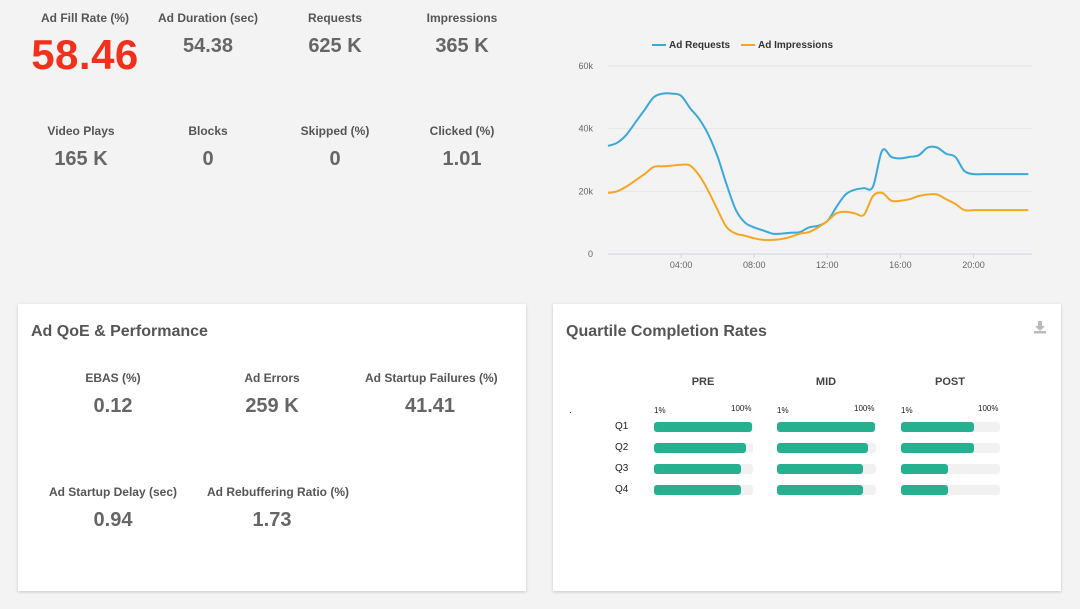 The image size is (1080, 609). Describe the element at coordinates (666, 331) in the screenshot. I see `panel-title: Quartile Completion Rates` at that location.